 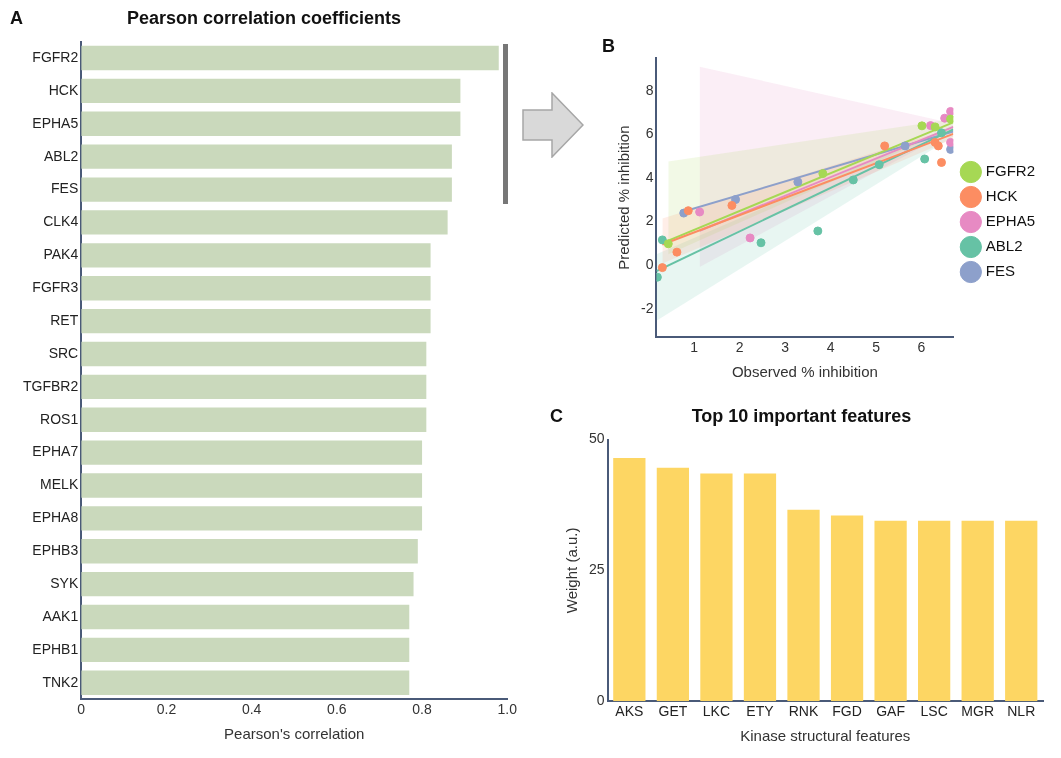 What do you see at coordinates (61, 254) in the screenshot?
I see `y-tick-label: PAK4` at bounding box center [61, 254].